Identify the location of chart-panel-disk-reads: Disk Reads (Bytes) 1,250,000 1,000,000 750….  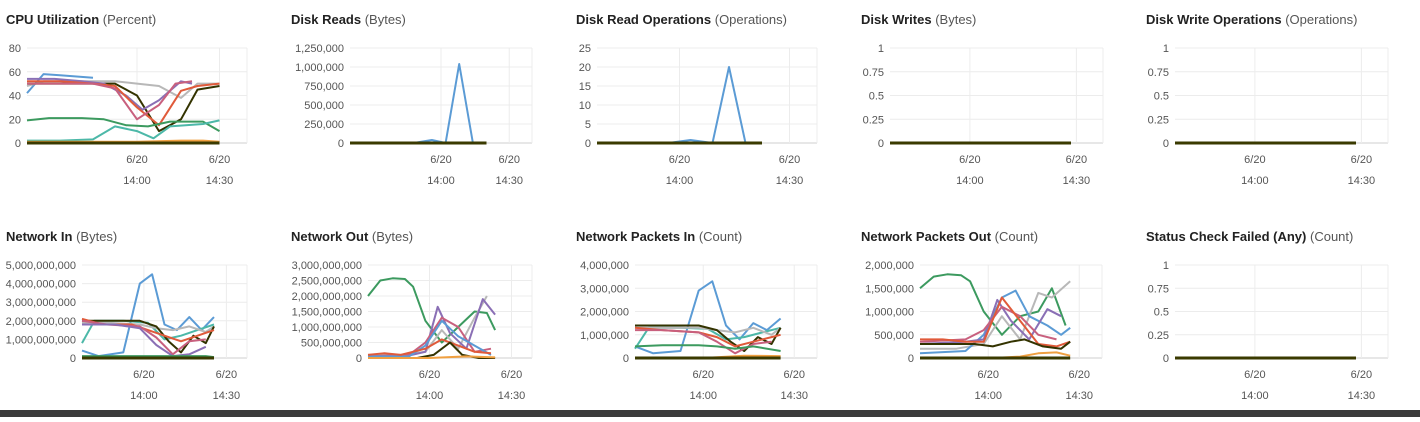
(427, 102).